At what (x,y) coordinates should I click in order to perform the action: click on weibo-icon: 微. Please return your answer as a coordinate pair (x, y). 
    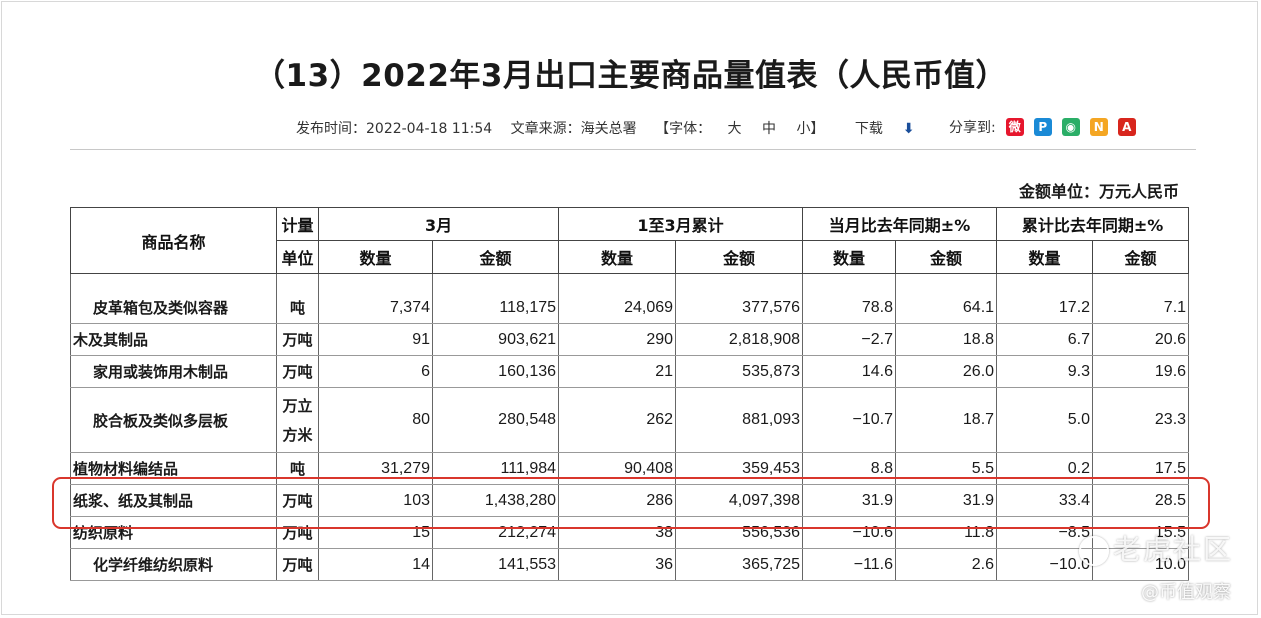
    Looking at the image, I should click on (1014, 127).